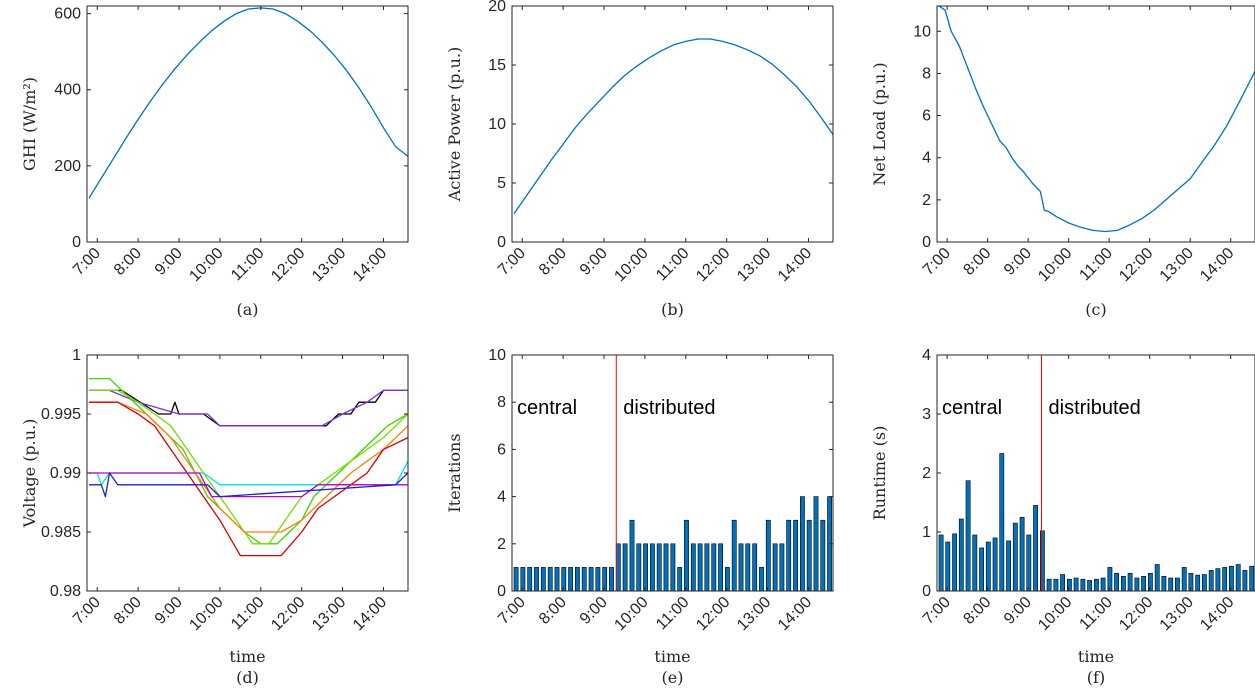 This screenshot has width=1255, height=692. What do you see at coordinates (454, 472) in the screenshot?
I see `y-axis-label: Iterations` at bounding box center [454, 472].